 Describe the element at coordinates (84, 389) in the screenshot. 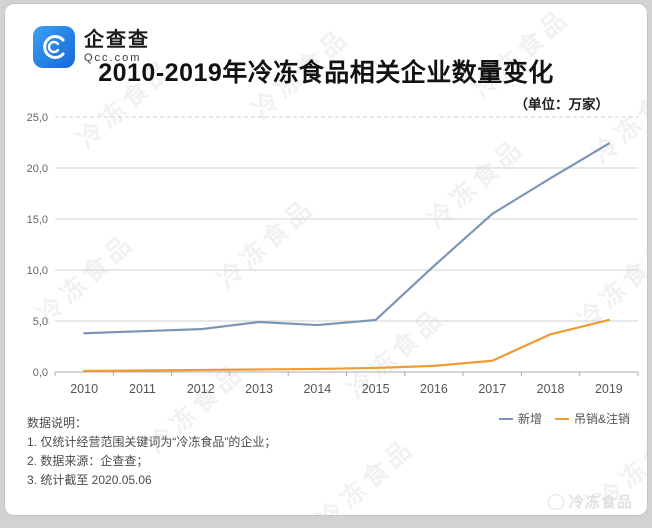

I see `x-tick-label: 2010` at that location.